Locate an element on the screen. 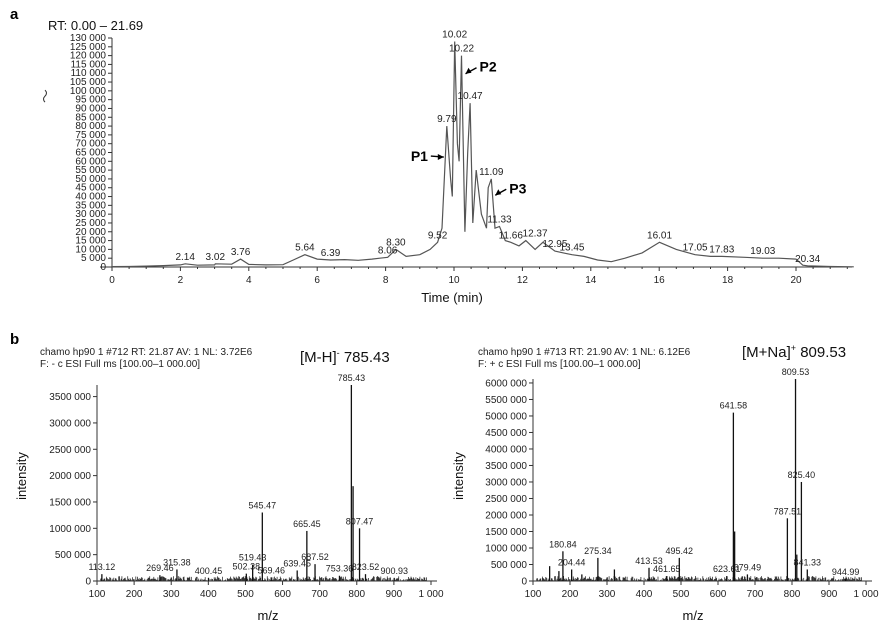 The width and height of the screenshot is (881, 626). panel-b-label: b is located at coordinates (14, 339).